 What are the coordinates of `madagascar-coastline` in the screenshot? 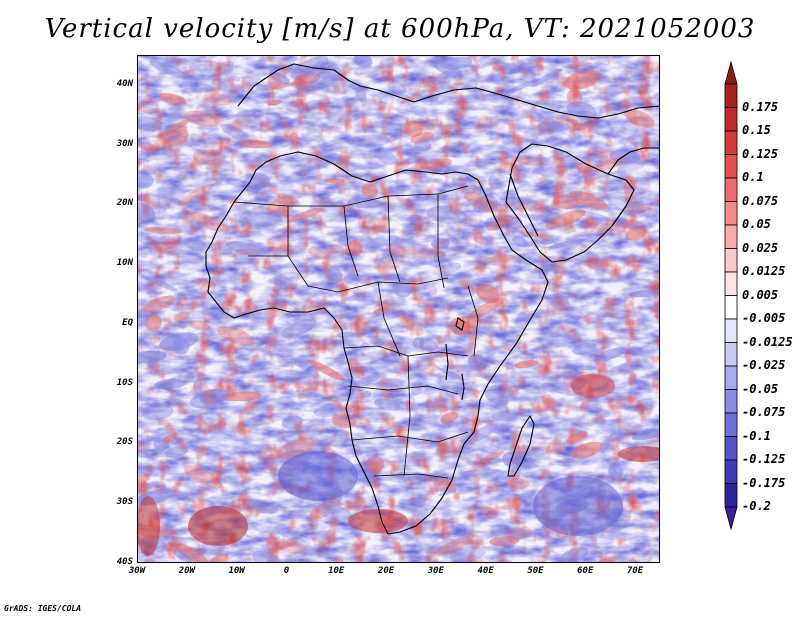 It's located at (521, 446).